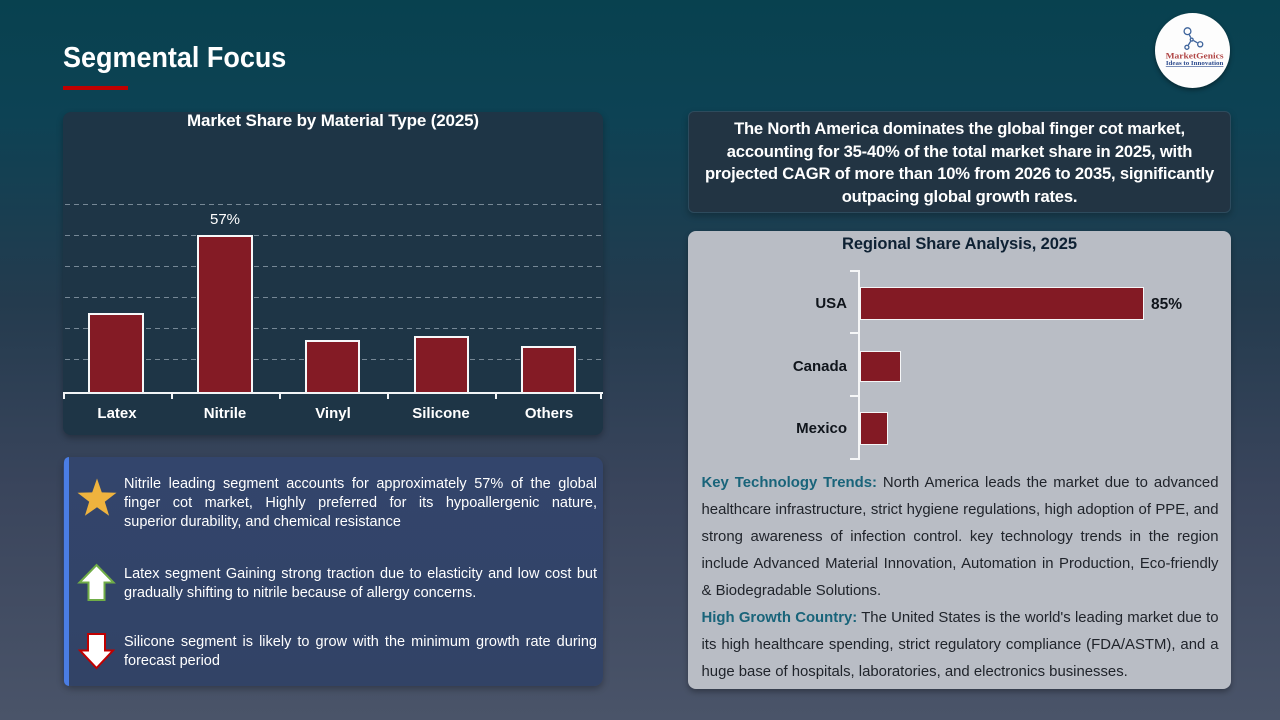 Image resolution: width=1280 pixels, height=720 pixels. I want to click on svg-text: Ideas to Innovation, so click(1195, 64).